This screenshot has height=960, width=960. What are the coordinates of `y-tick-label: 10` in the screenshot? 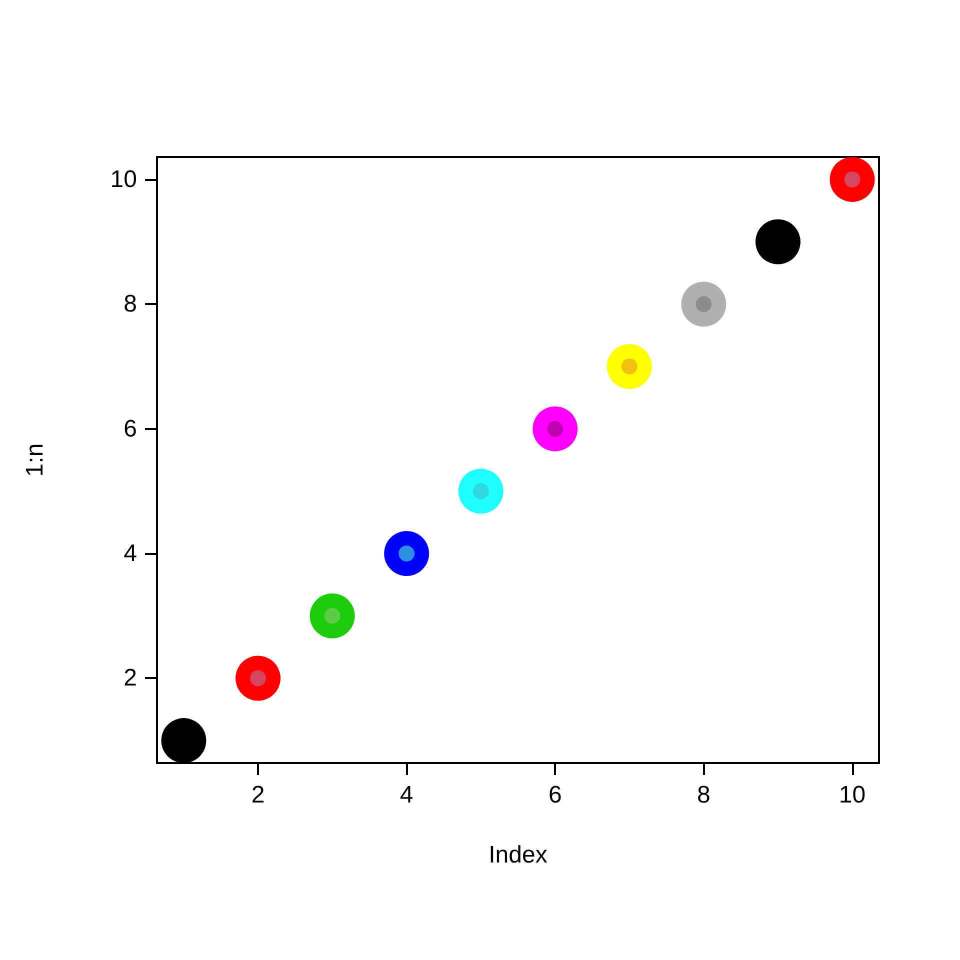 It's located at (123, 179).